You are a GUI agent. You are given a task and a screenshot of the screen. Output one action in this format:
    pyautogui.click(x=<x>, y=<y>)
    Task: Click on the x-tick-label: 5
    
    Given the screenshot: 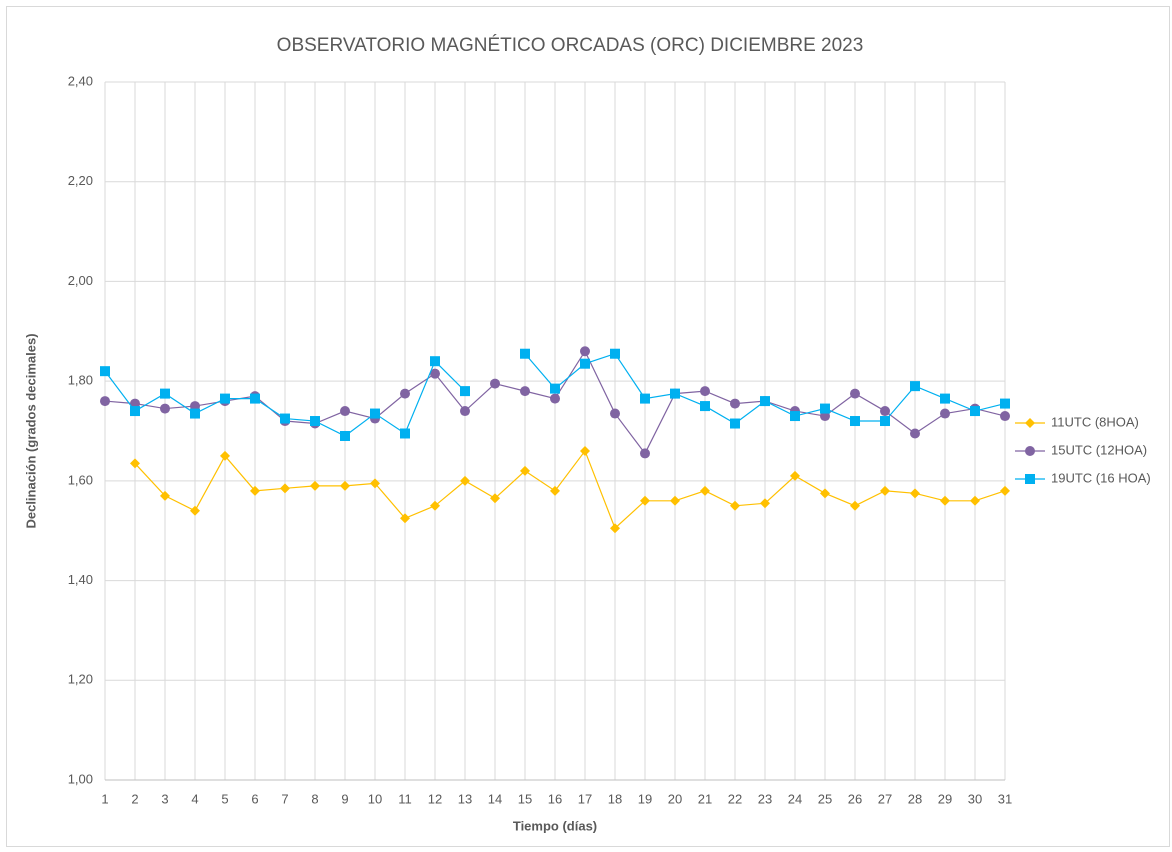 What is the action you would take?
    pyautogui.click(x=224, y=798)
    